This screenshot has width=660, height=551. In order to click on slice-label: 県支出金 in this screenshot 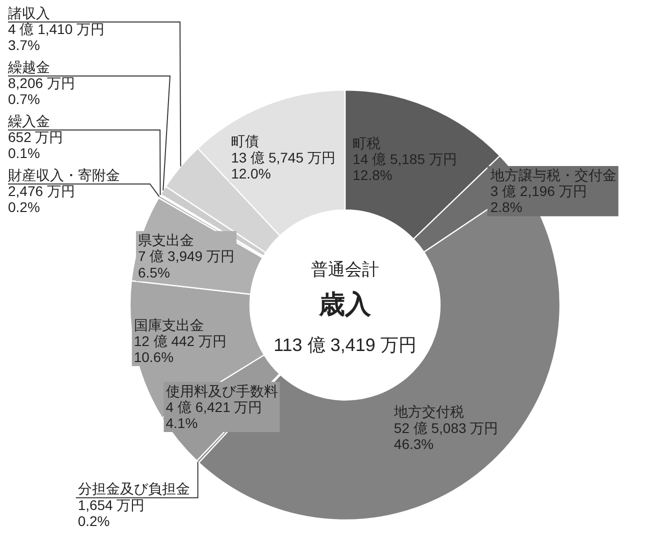, I will do `click(166, 240)`.